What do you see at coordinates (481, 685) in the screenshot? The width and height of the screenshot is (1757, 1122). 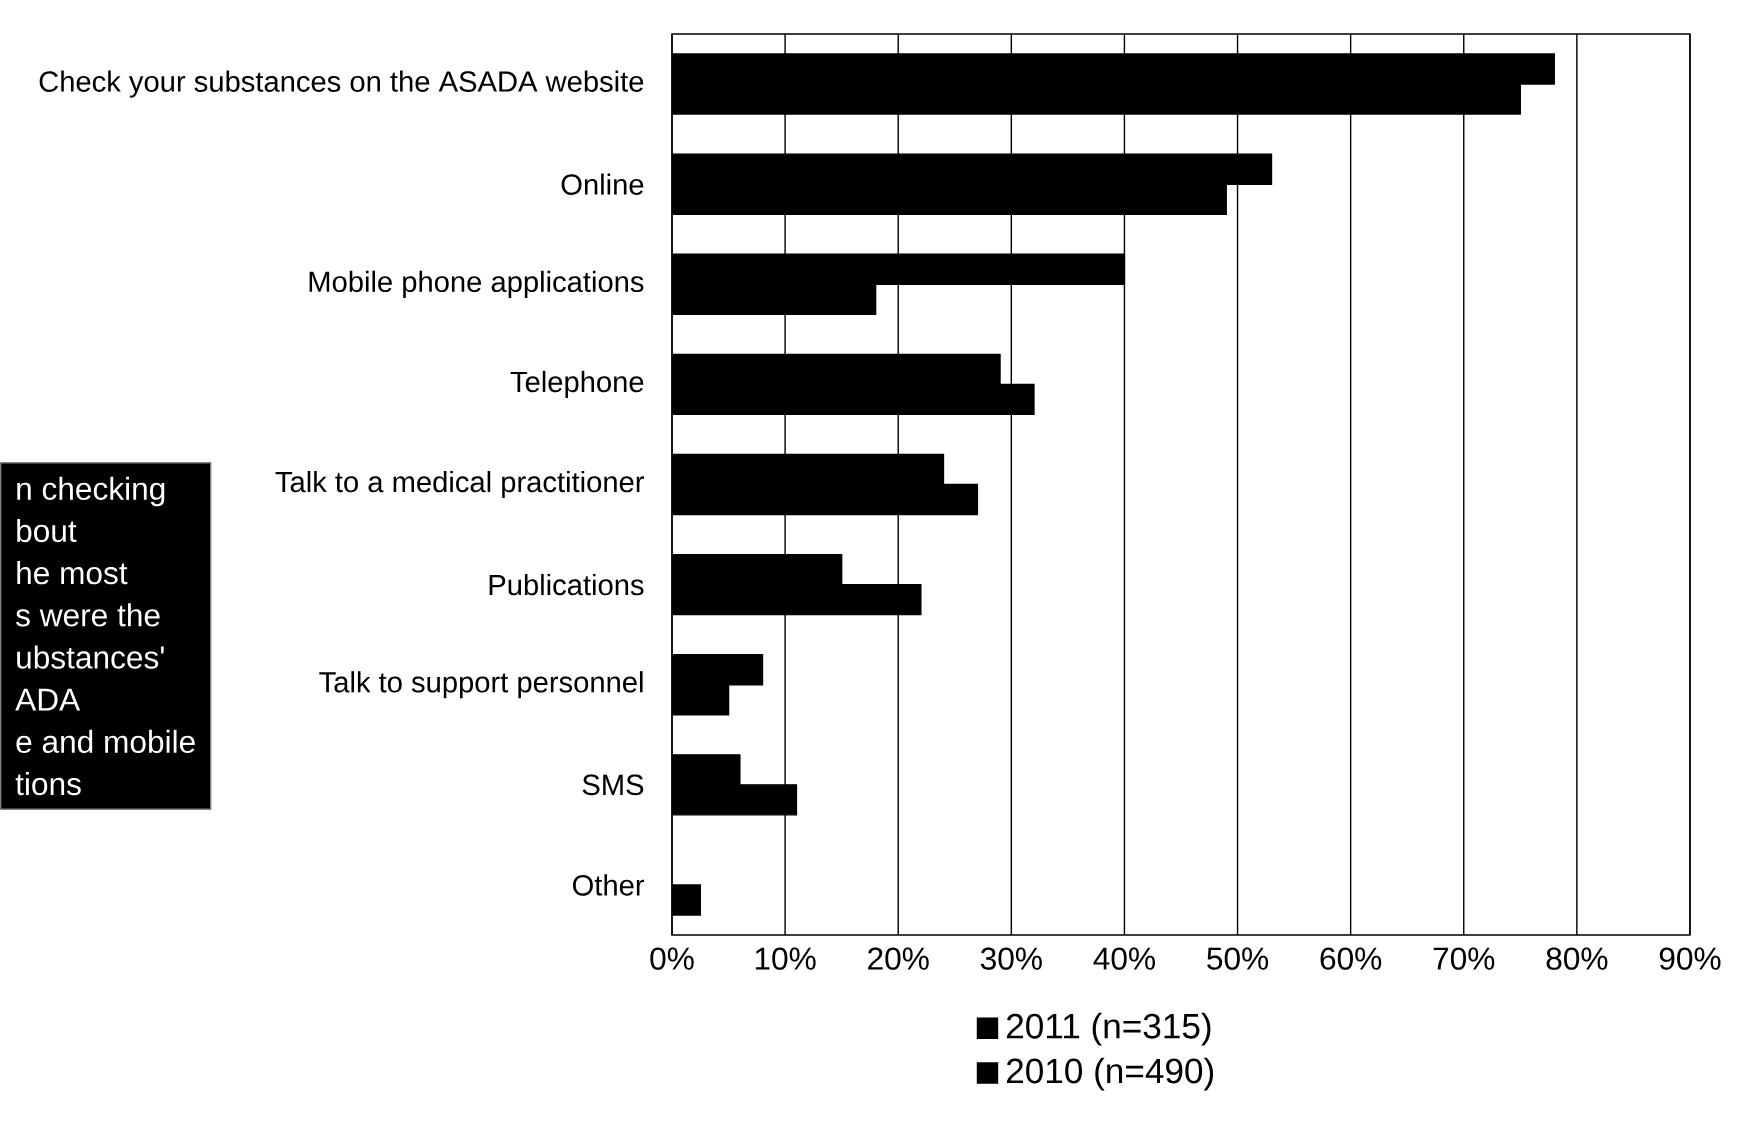 I see `y-tick-label: Talk to support personnel` at bounding box center [481, 685].